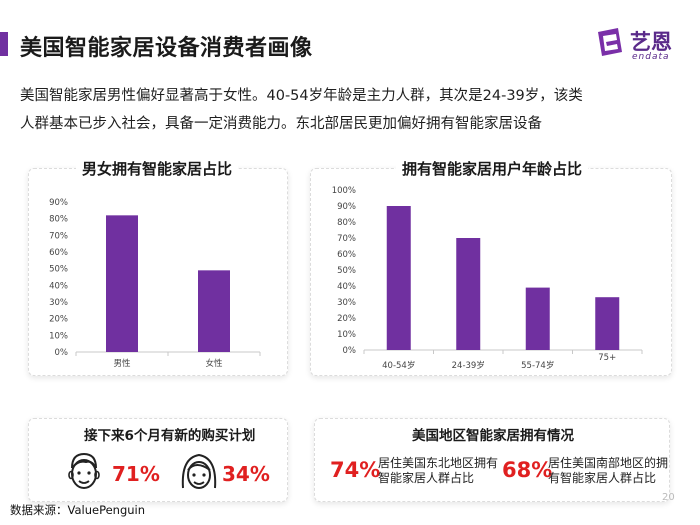 The image size is (700, 525). I want to click on region-panel-title: 美国地区智能家居拥有情况, so click(493, 434).